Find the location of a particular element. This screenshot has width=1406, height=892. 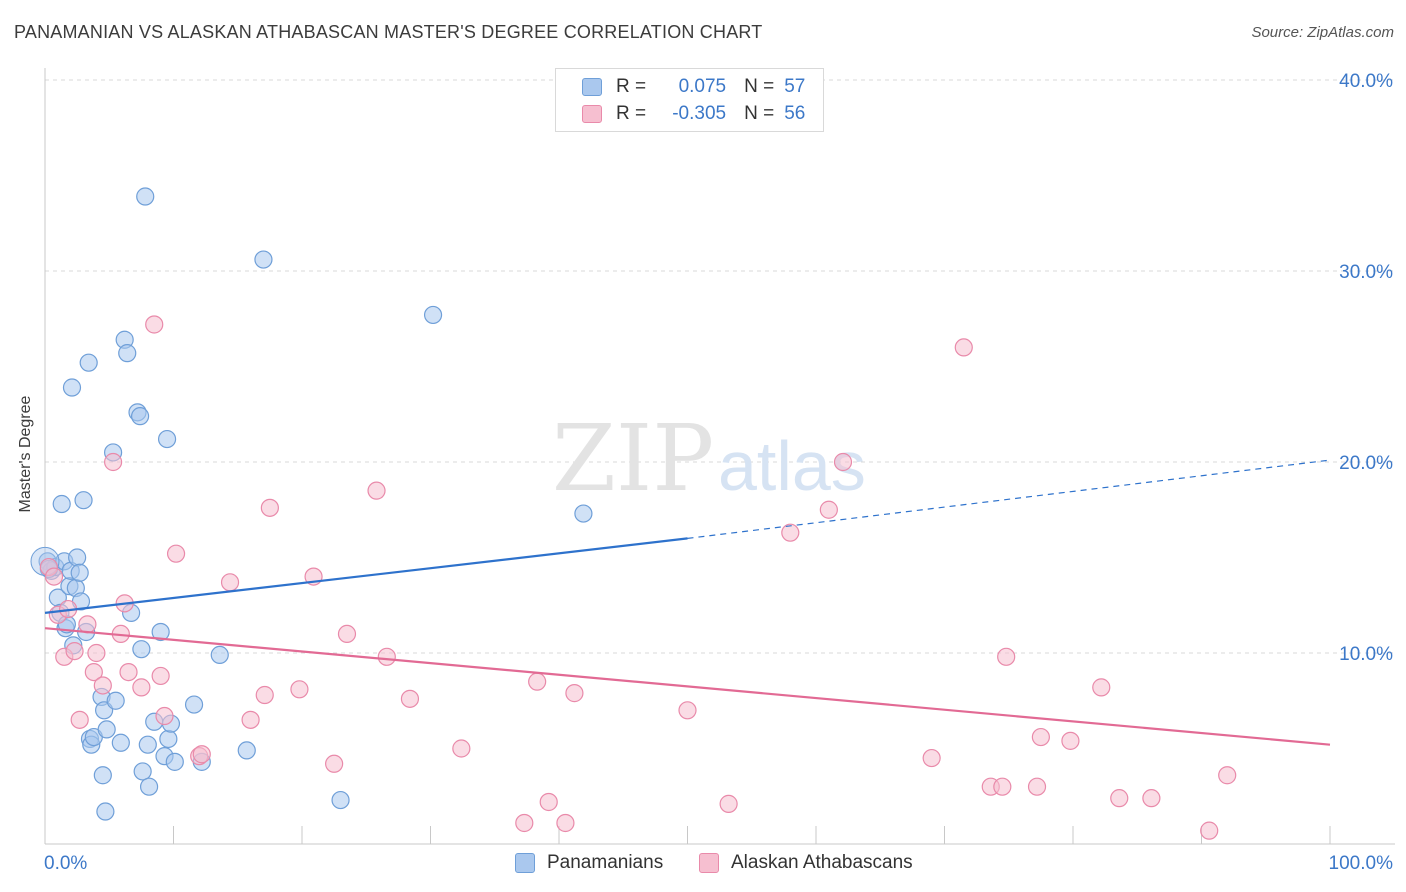

trend-line-panamanians is located at coordinates (366, 575).